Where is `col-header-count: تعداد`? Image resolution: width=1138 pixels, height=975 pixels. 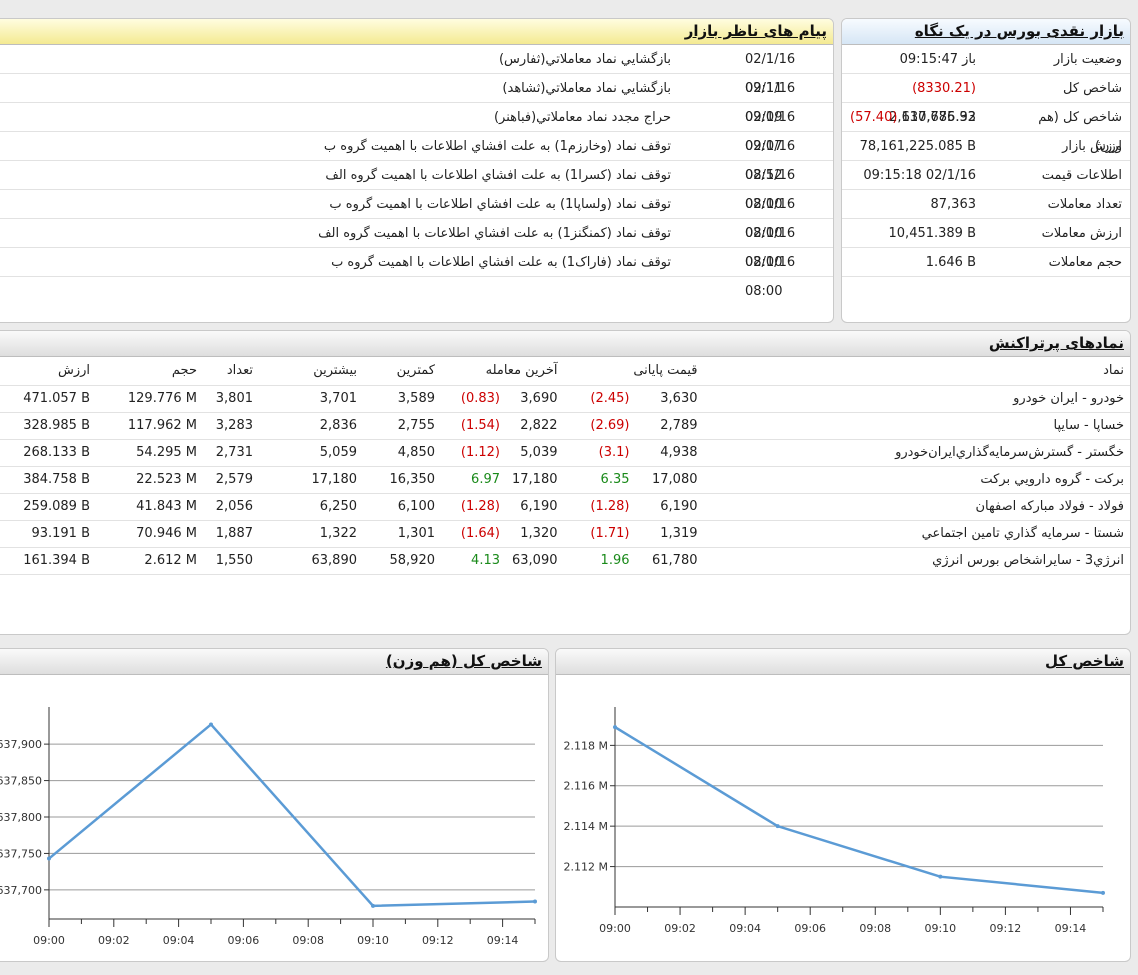
col-header-count: تعداد is located at coordinates (231, 371).